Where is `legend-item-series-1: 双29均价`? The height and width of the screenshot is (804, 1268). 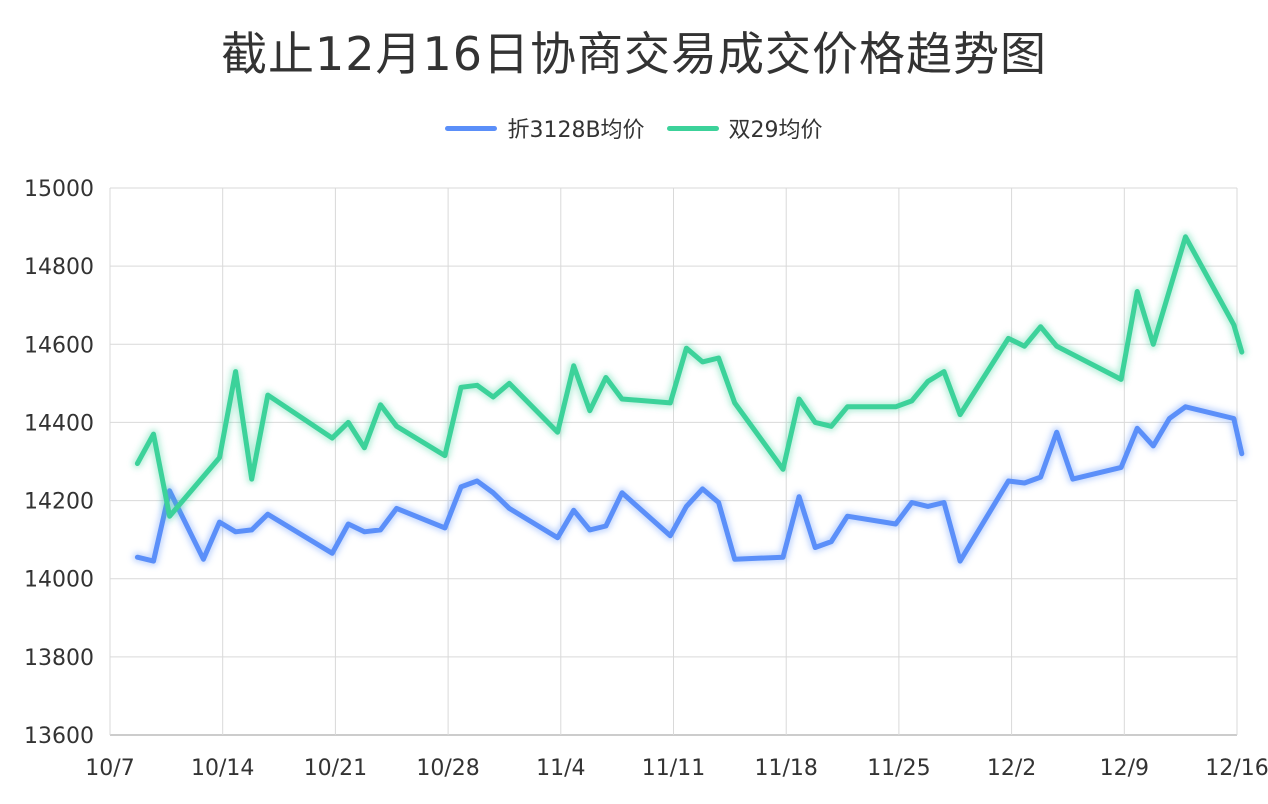
legend-item-series-1: 双29均价 is located at coordinates (744, 128).